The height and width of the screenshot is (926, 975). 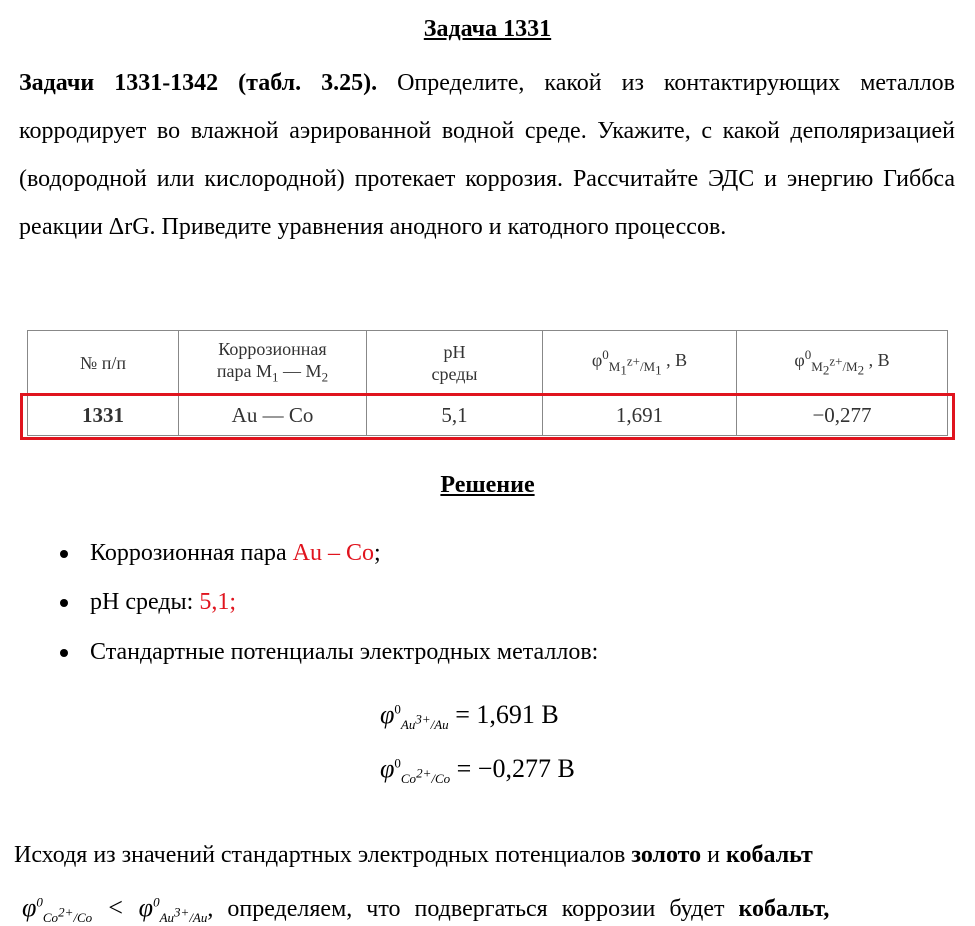 What do you see at coordinates (145, 602) in the screenshot?
I see `bullet-label: pH среды:` at bounding box center [145, 602].